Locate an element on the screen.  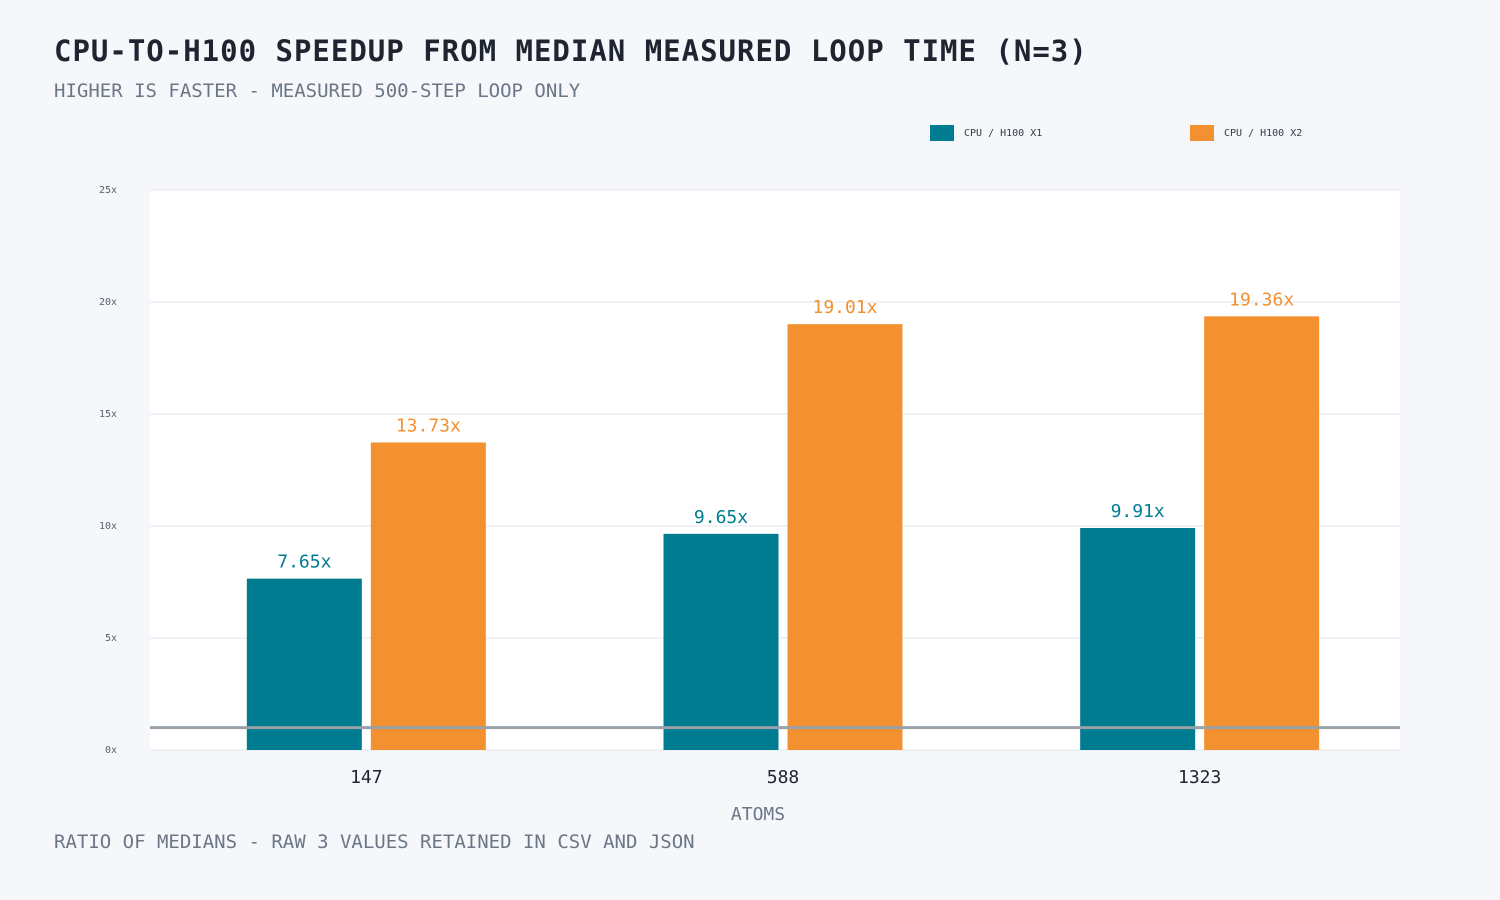
y-tick-label: 15x is located at coordinates (108, 414).